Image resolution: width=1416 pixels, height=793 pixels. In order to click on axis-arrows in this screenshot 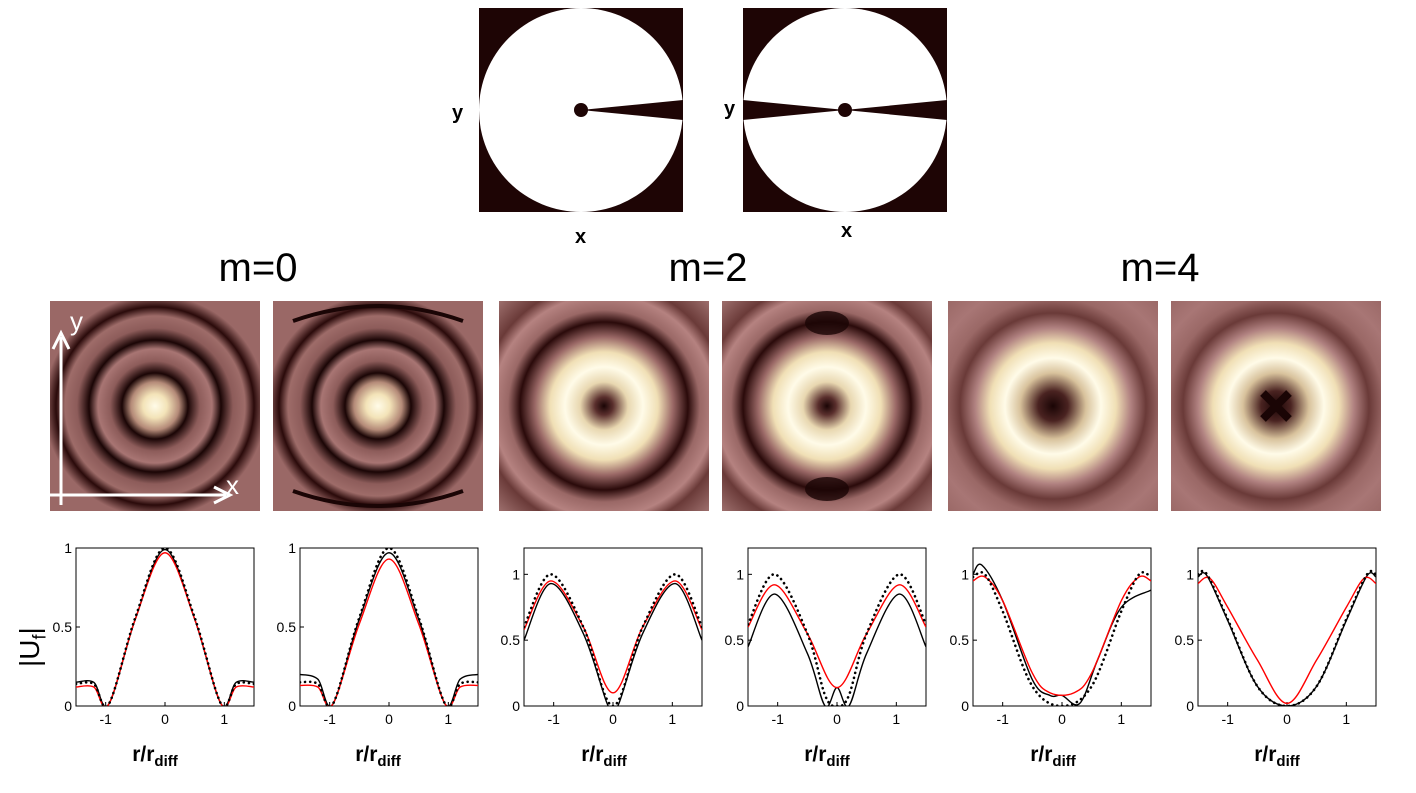, I will do `click(142, 417)`.